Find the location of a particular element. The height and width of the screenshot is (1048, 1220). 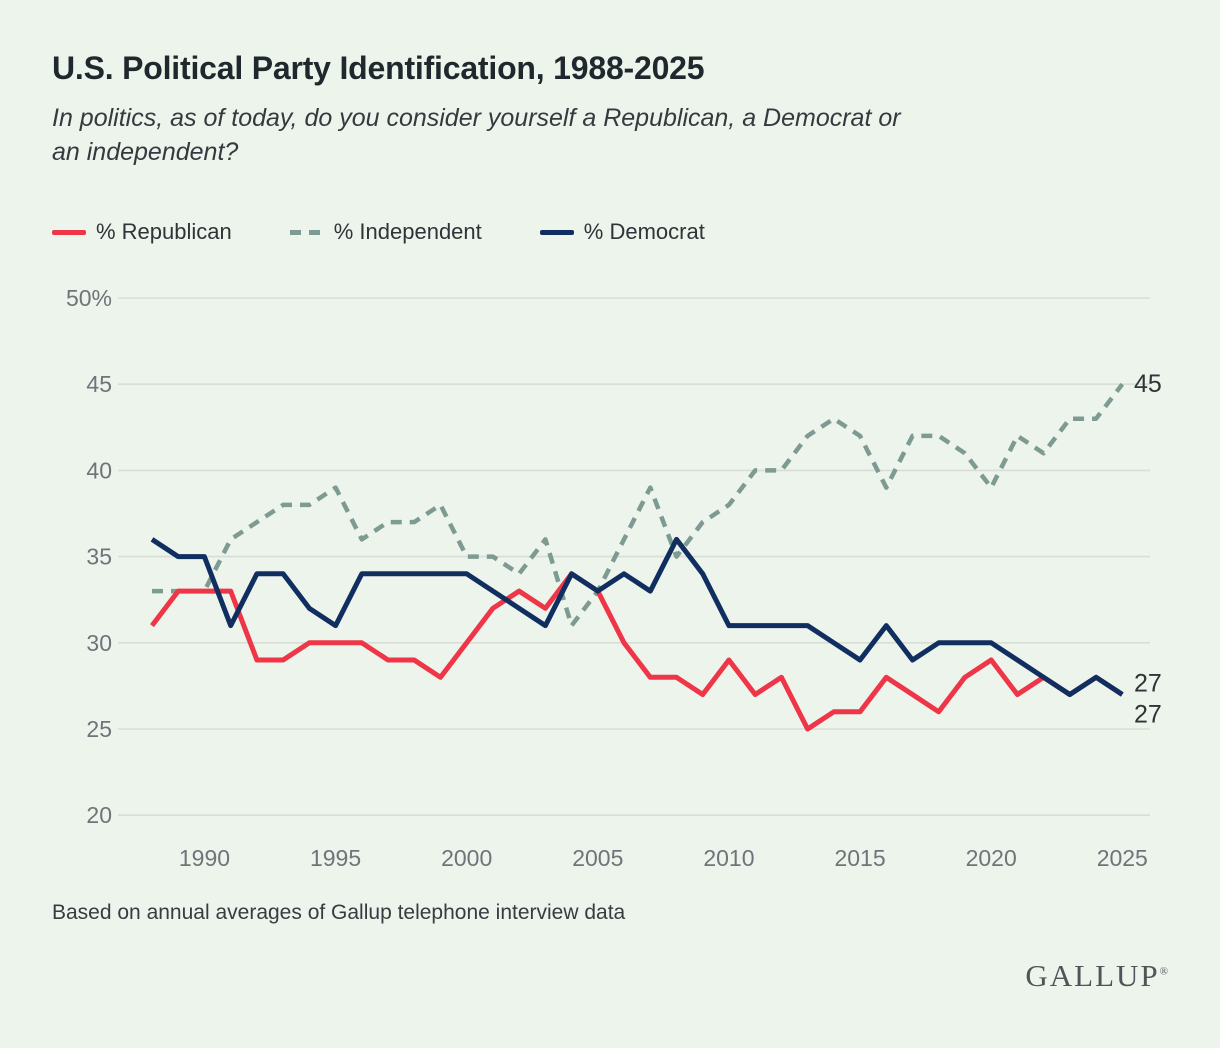

legend-item-democrat: % Democrat is located at coordinates (622, 232).